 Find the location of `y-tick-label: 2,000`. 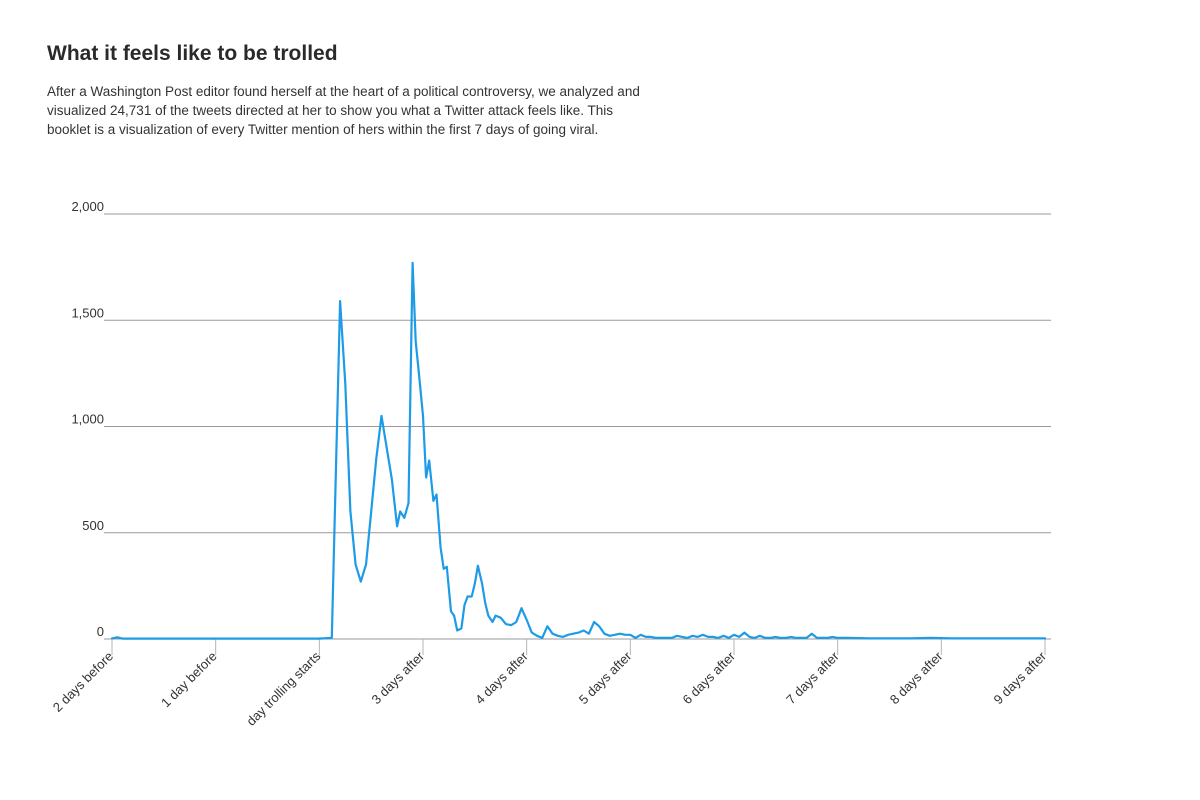

y-tick-label: 2,000 is located at coordinates (87, 206).